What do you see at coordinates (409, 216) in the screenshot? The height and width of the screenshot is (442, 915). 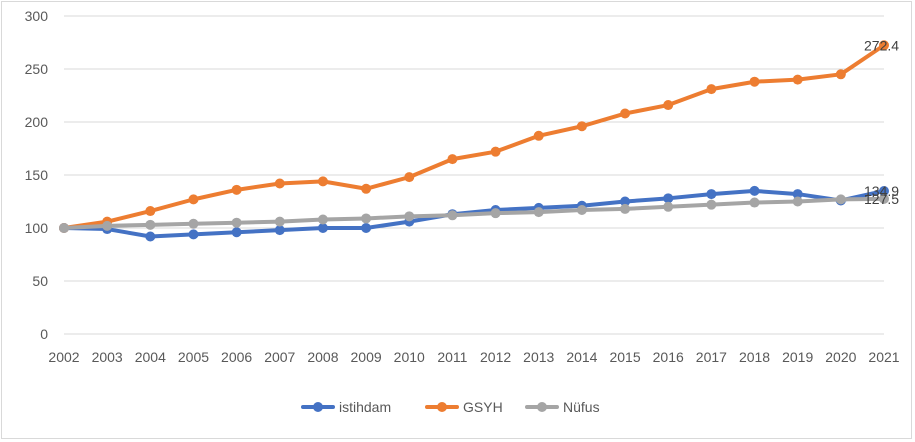 I see `point-Nüfus-2010` at bounding box center [409, 216].